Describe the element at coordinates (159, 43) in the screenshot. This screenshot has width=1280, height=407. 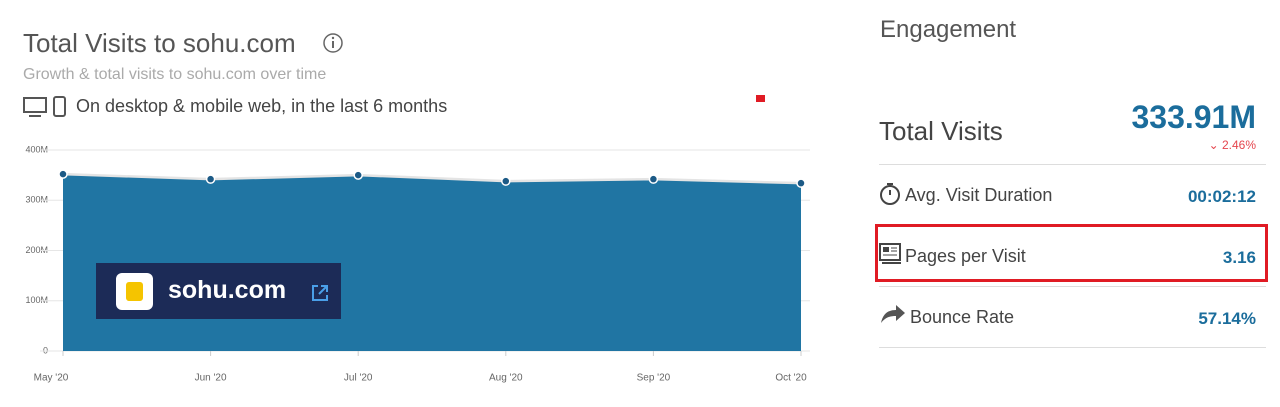
I see `page-title: Total Visits to sohu.com` at that location.